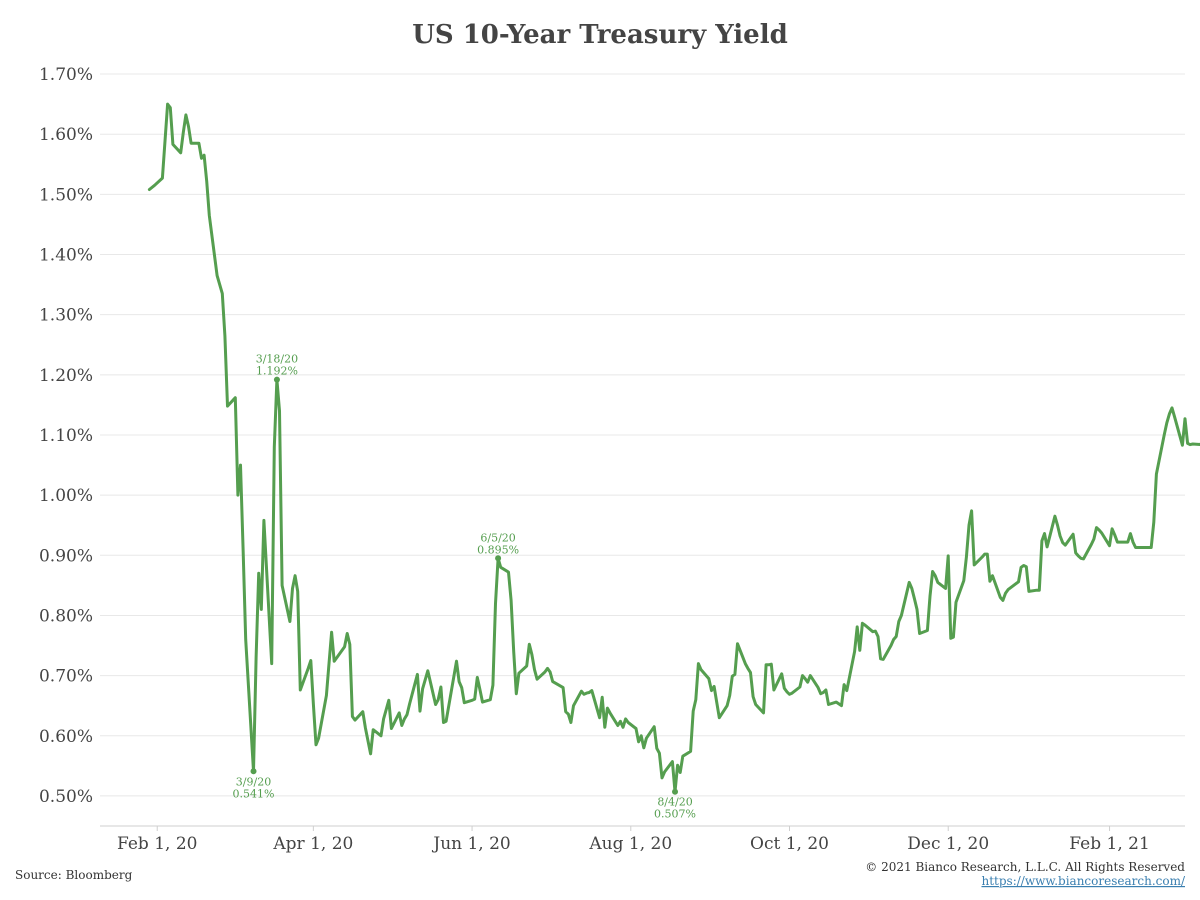  What do you see at coordinates (1109, 844) in the screenshot?
I see `x-tick-label: Feb 1, 21` at bounding box center [1109, 844].